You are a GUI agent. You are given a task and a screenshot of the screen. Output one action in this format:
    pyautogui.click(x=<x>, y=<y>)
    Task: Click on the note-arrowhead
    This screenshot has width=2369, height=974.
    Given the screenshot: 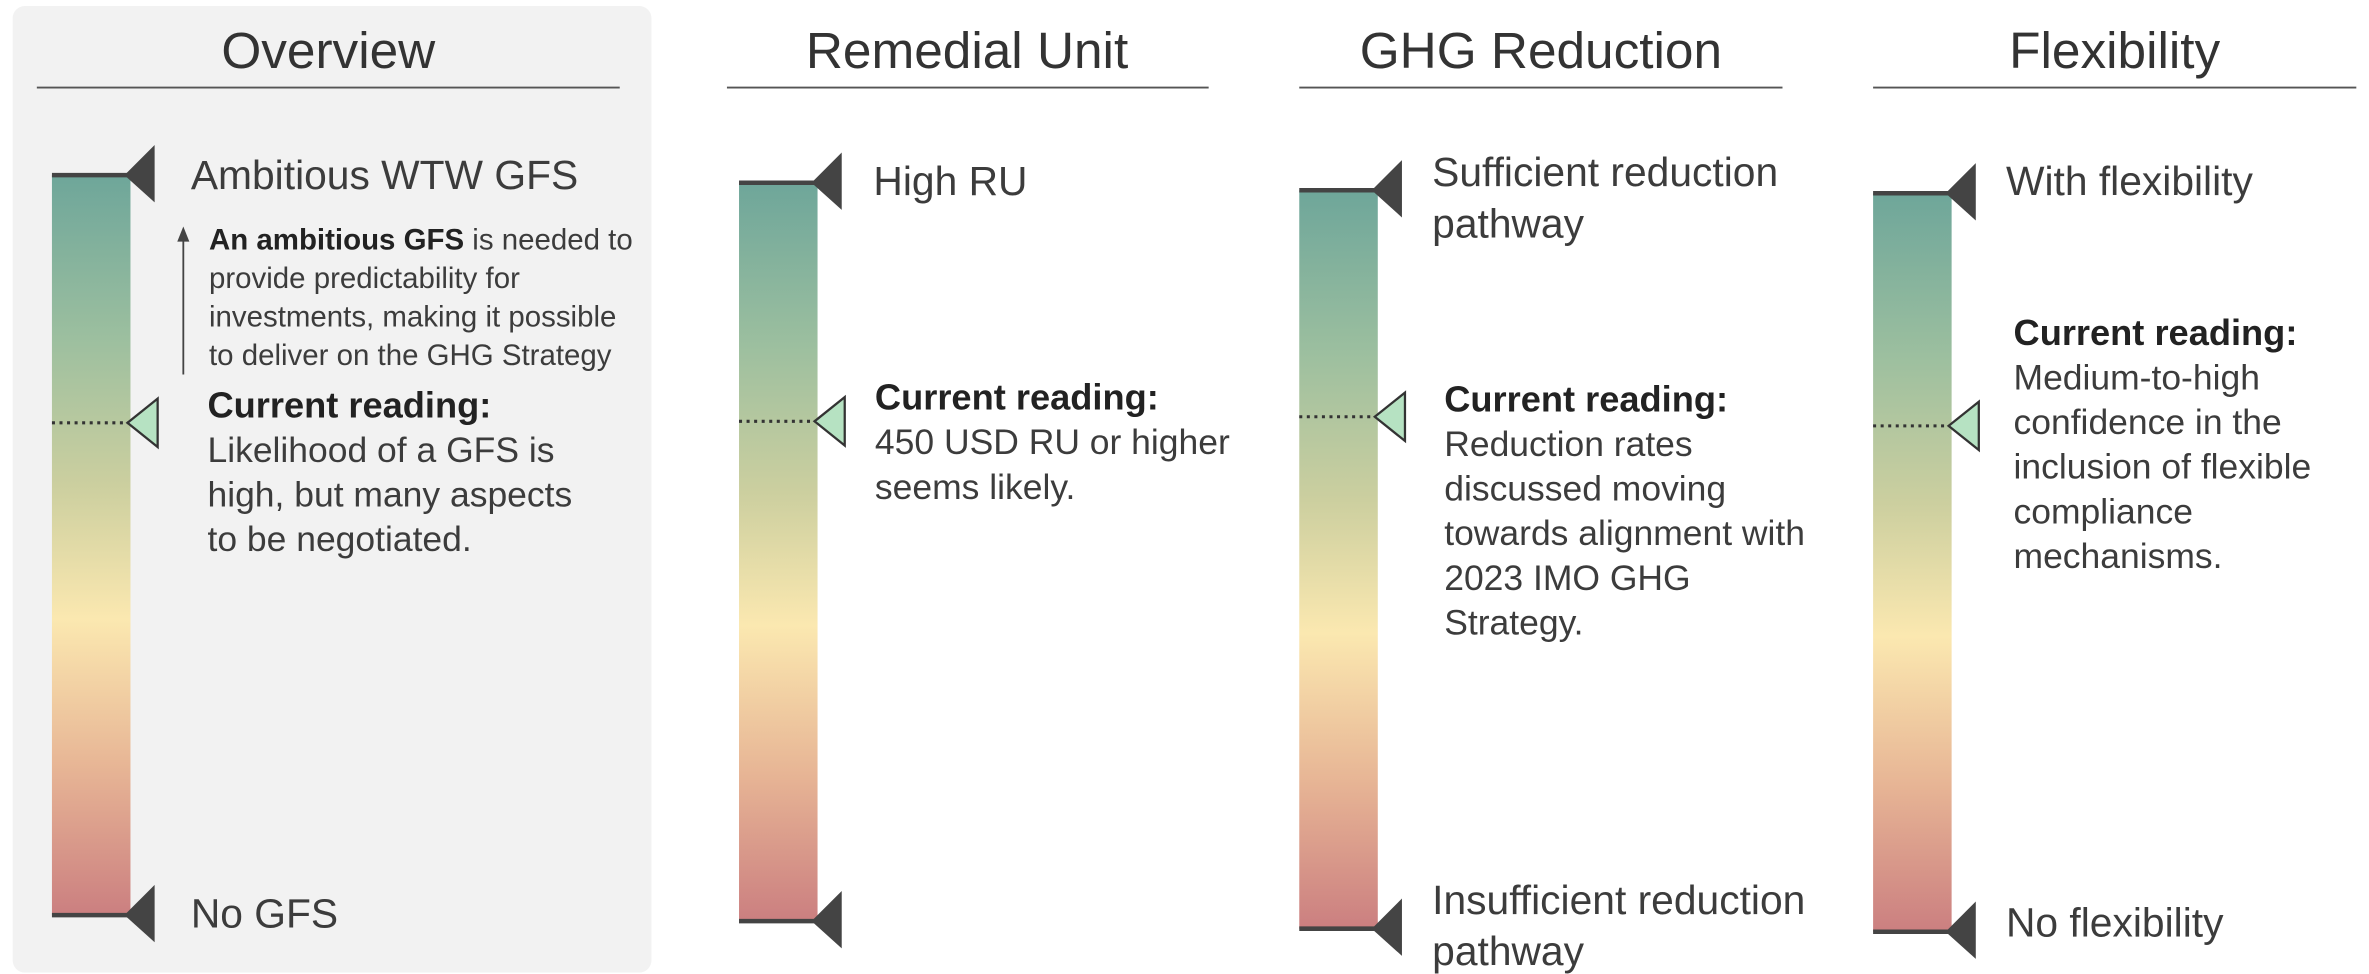 What is the action you would take?
    pyautogui.click(x=183, y=234)
    